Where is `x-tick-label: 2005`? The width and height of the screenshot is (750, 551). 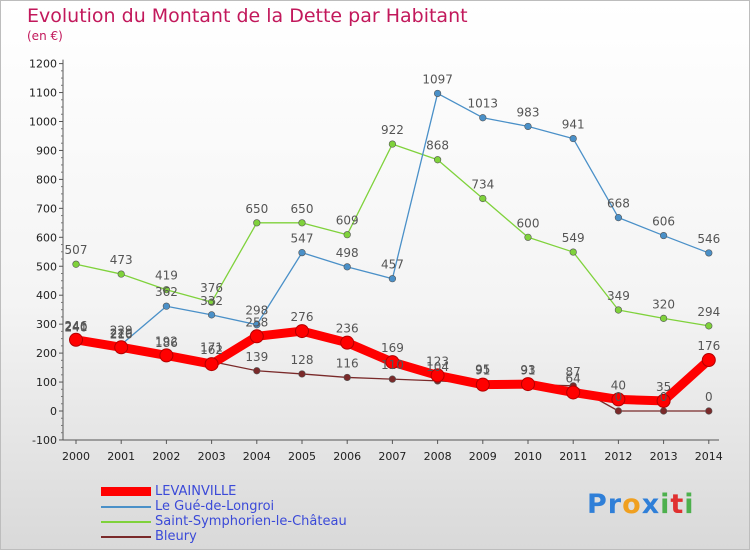
x-tick-label: 2005 is located at coordinates (302, 456).